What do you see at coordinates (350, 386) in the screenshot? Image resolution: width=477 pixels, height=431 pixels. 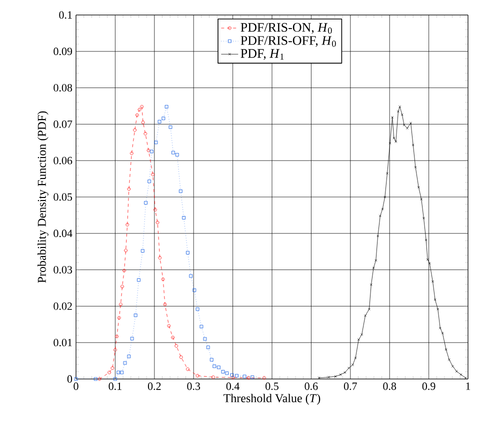 I see `x-tick-label: 0.7` at bounding box center [350, 386].